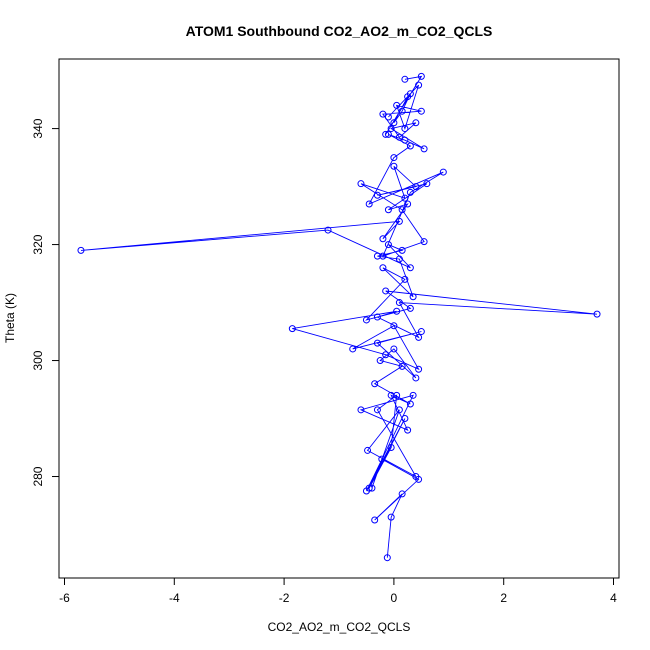 This screenshot has width=650, height=650. I want to click on y-tick-label: 300, so click(38, 360).